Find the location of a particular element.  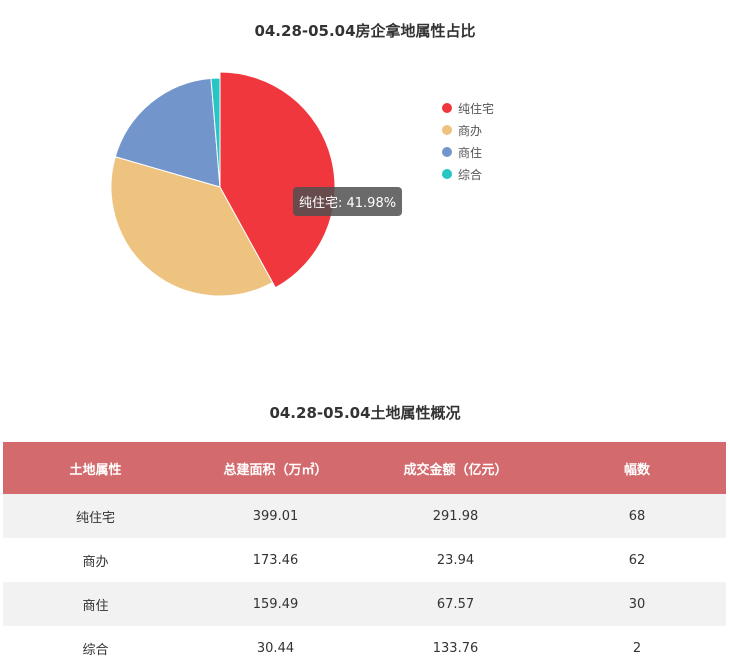

table-cell: 综合 is located at coordinates (95, 648).